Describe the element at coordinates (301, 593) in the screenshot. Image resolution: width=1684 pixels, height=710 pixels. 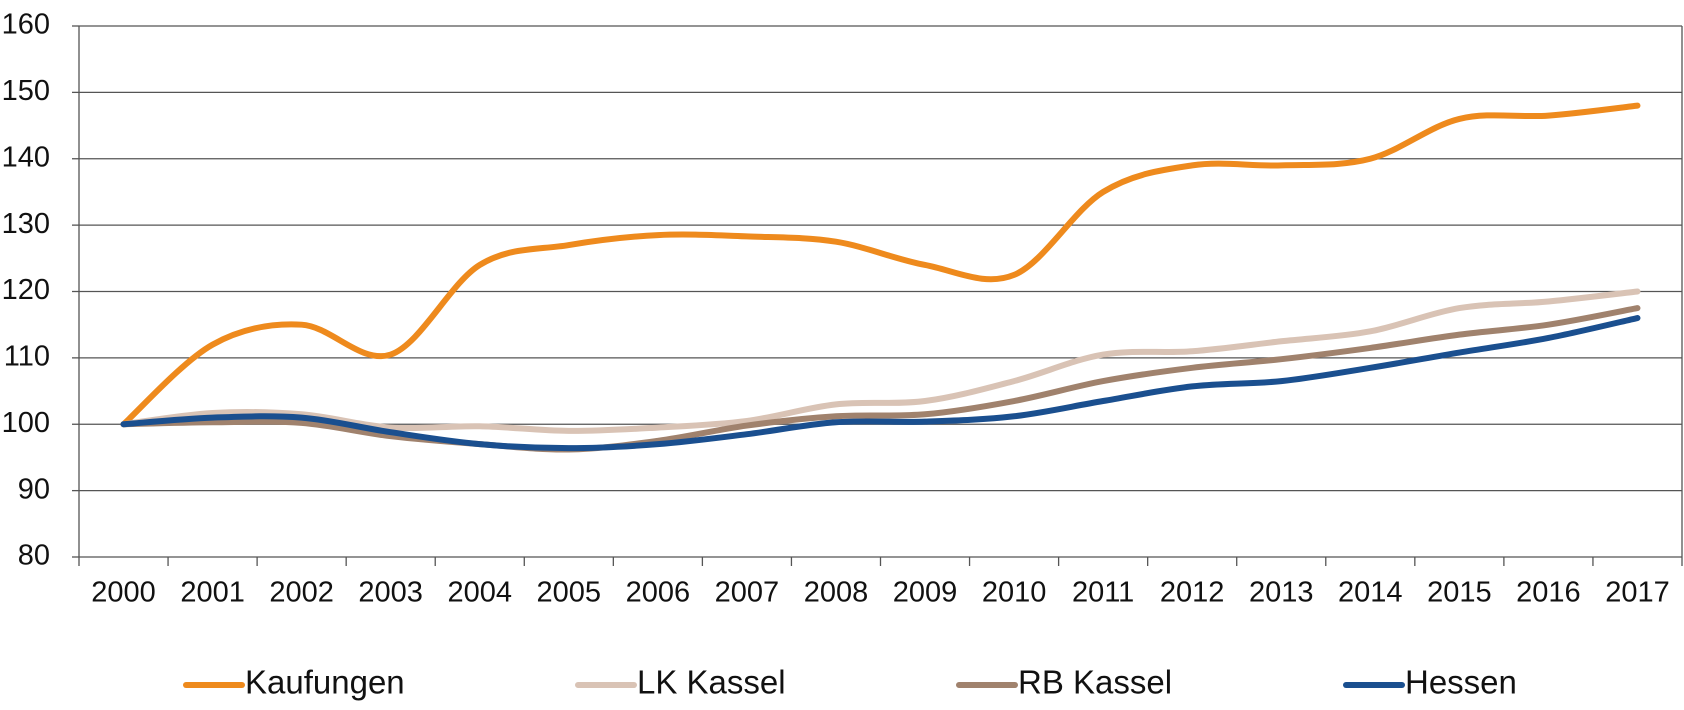
I see `x-tick-label: 2002` at that location.